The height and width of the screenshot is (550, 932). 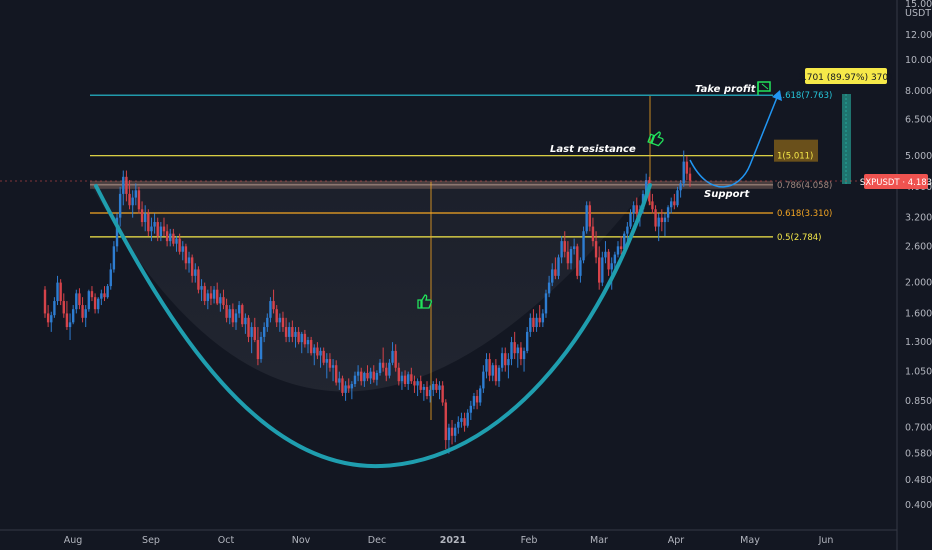 What do you see at coordinates (918, 313) in the screenshot?
I see `price-tick-label: 1.600` at bounding box center [918, 313].